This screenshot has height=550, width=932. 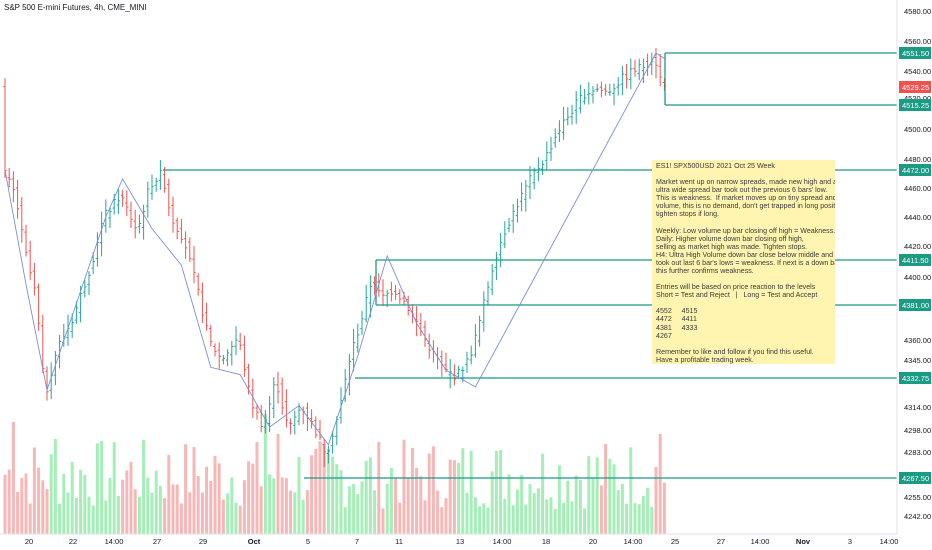 I want to click on note-line: Have a profitable trading week., so click(x=705, y=359).